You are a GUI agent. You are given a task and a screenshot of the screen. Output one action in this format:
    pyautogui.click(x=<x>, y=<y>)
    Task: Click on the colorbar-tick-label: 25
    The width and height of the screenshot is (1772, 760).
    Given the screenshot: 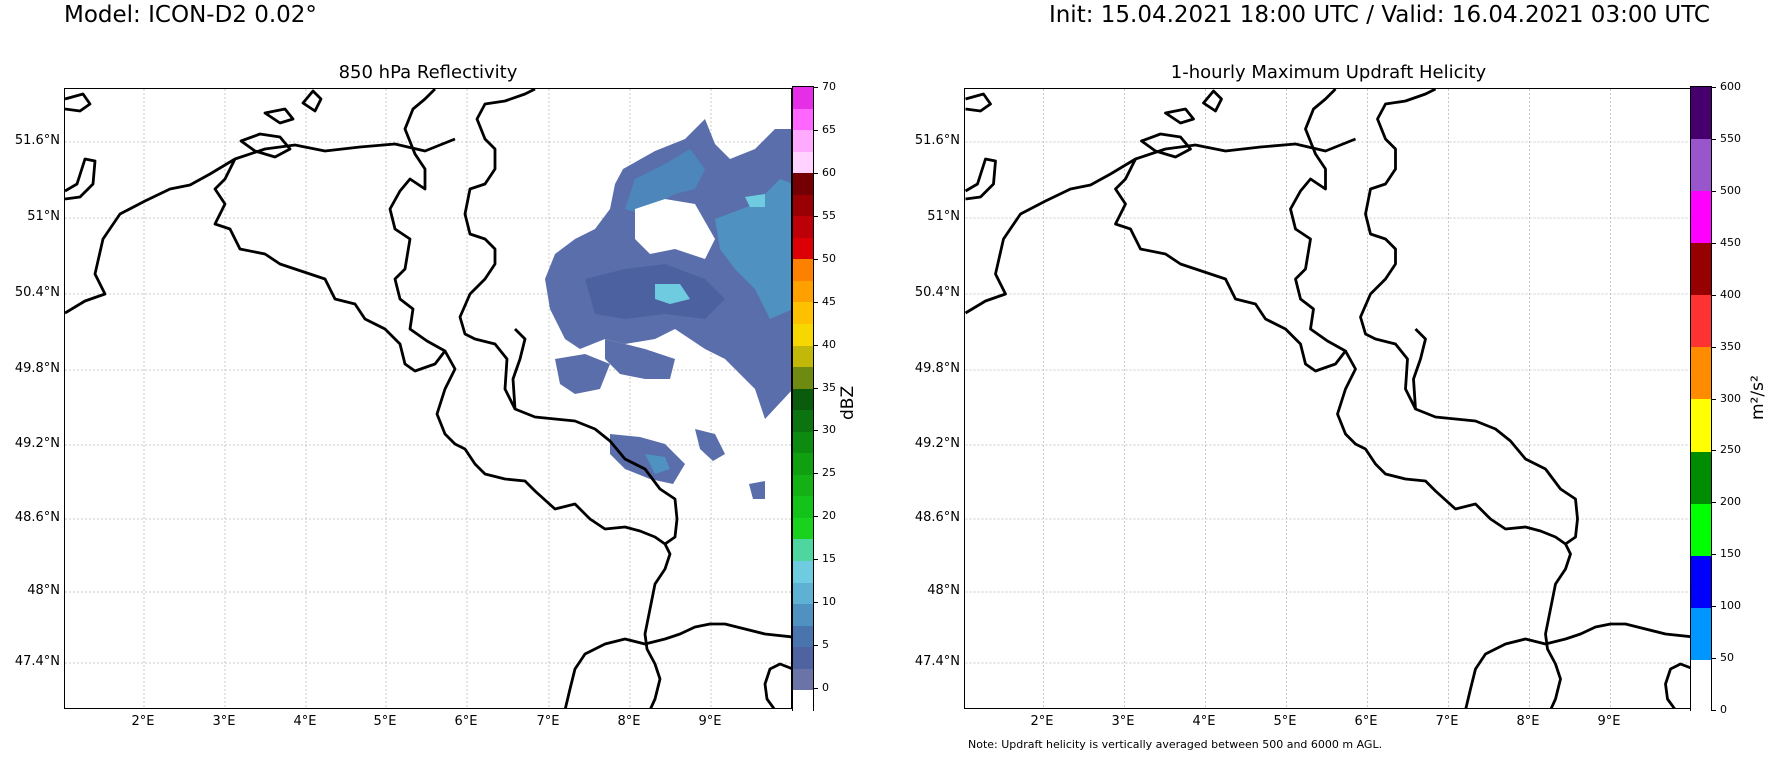 What is the action you would take?
    pyautogui.click(x=829, y=473)
    